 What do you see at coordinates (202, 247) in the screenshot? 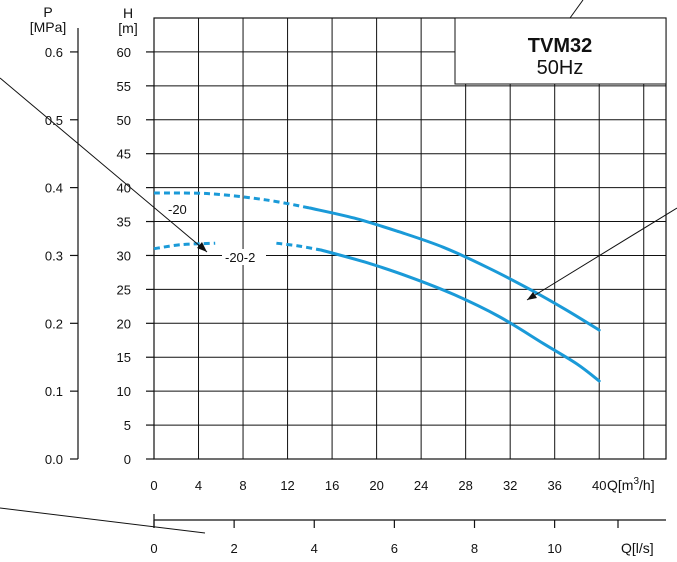
I see `leader-arrow-left` at bounding box center [202, 247].